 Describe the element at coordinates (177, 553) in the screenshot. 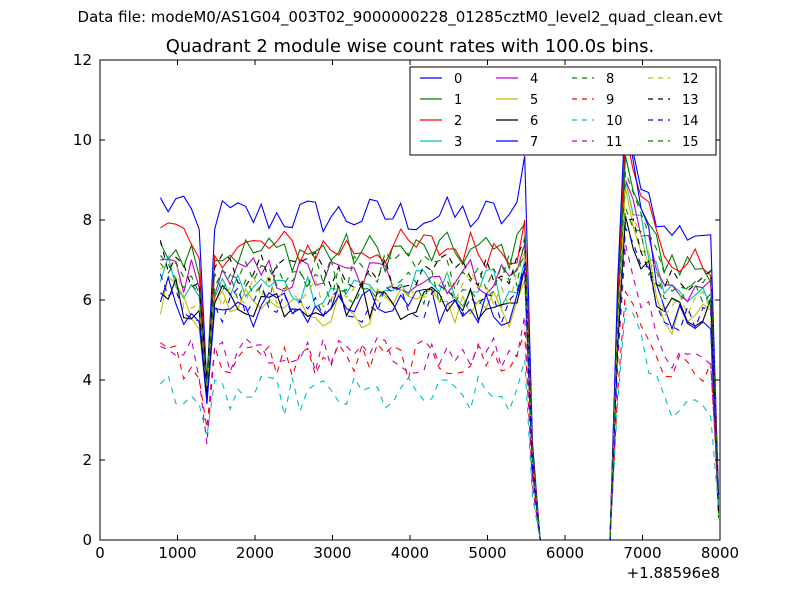

I see `x-tick-label: 1000` at that location.